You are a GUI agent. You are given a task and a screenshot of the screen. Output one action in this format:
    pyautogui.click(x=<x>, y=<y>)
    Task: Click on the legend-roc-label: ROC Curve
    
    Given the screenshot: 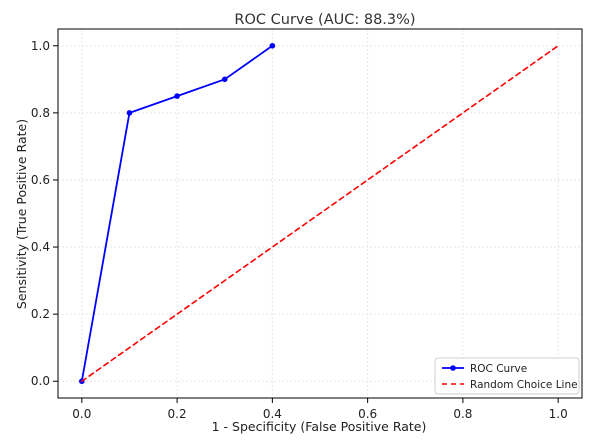 What is the action you would take?
    pyautogui.click(x=498, y=369)
    